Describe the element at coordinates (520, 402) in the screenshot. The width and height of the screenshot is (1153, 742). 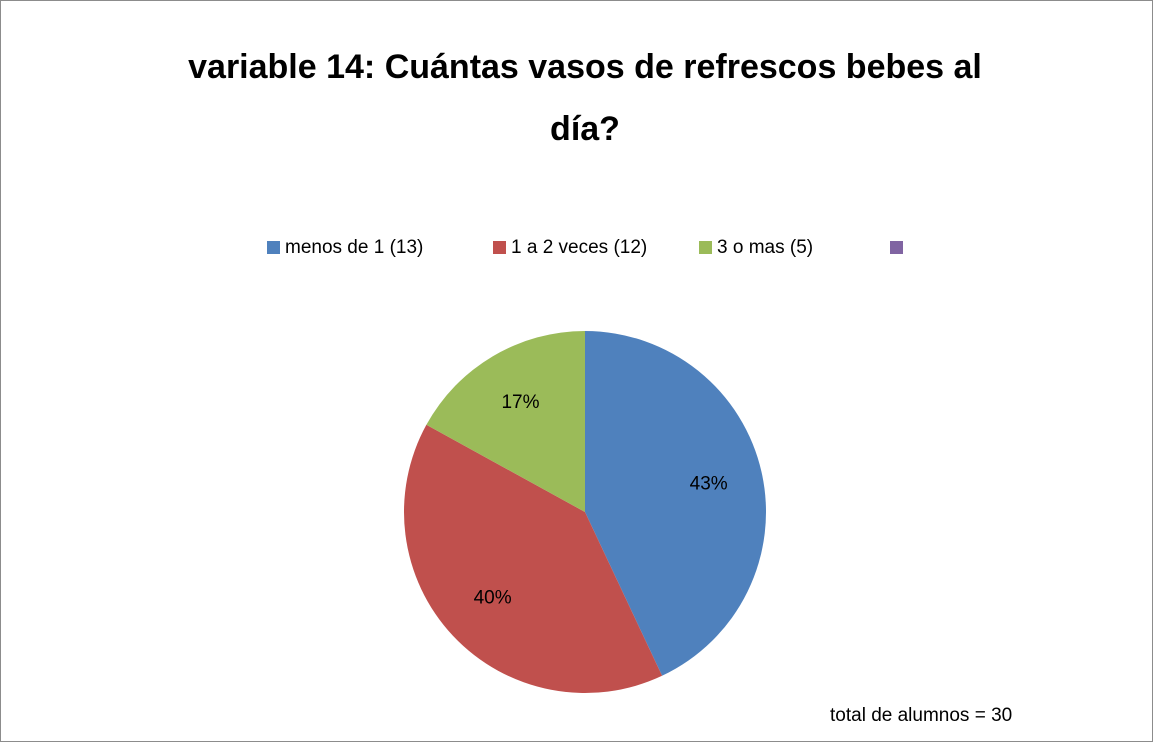
I see `data-label: 17%` at that location.